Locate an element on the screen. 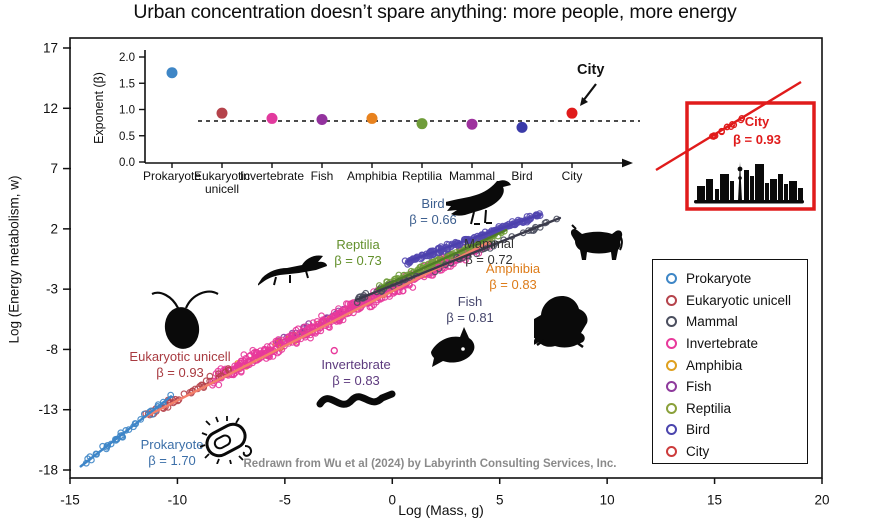  inset-point-reptilia is located at coordinates (422, 124).